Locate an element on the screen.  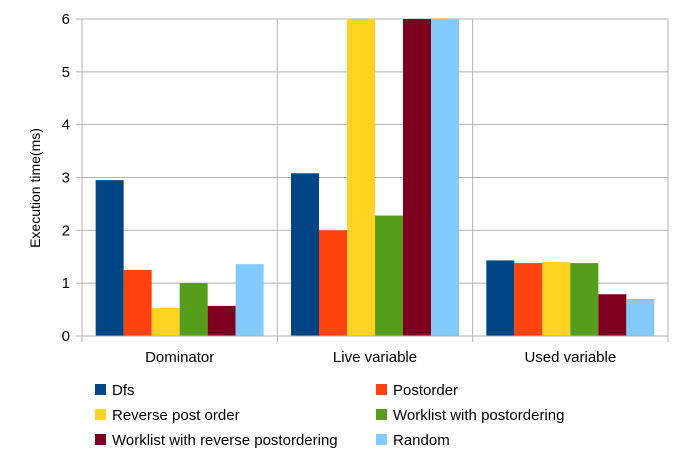
bar-dominator-postorder is located at coordinates (137, 302).